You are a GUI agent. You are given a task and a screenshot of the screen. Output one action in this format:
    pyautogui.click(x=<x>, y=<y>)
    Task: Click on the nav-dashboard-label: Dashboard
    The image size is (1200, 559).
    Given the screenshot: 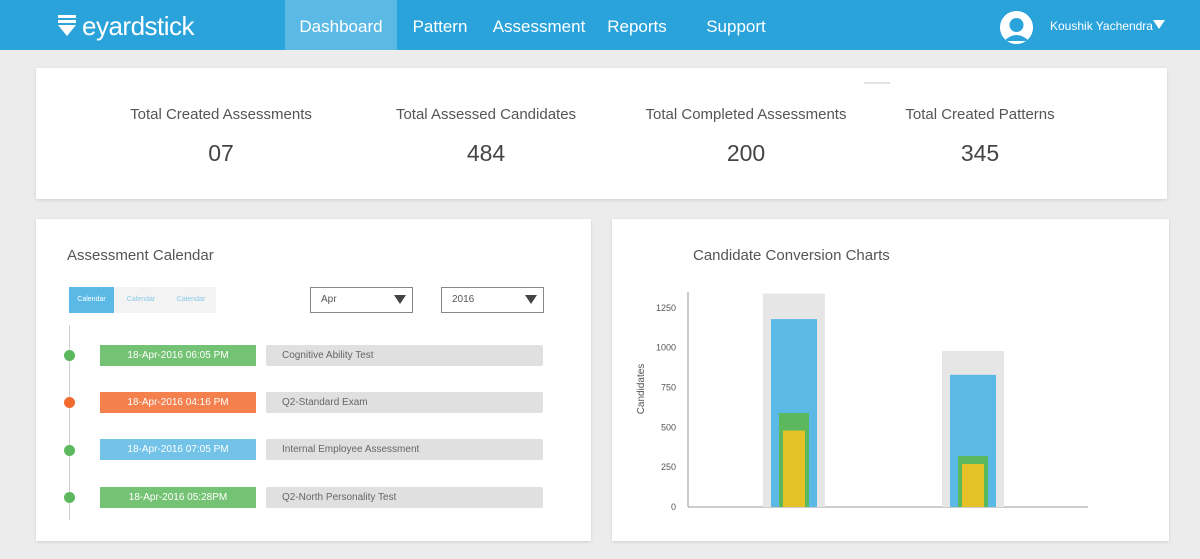 What is the action you would take?
    pyautogui.click(x=341, y=26)
    